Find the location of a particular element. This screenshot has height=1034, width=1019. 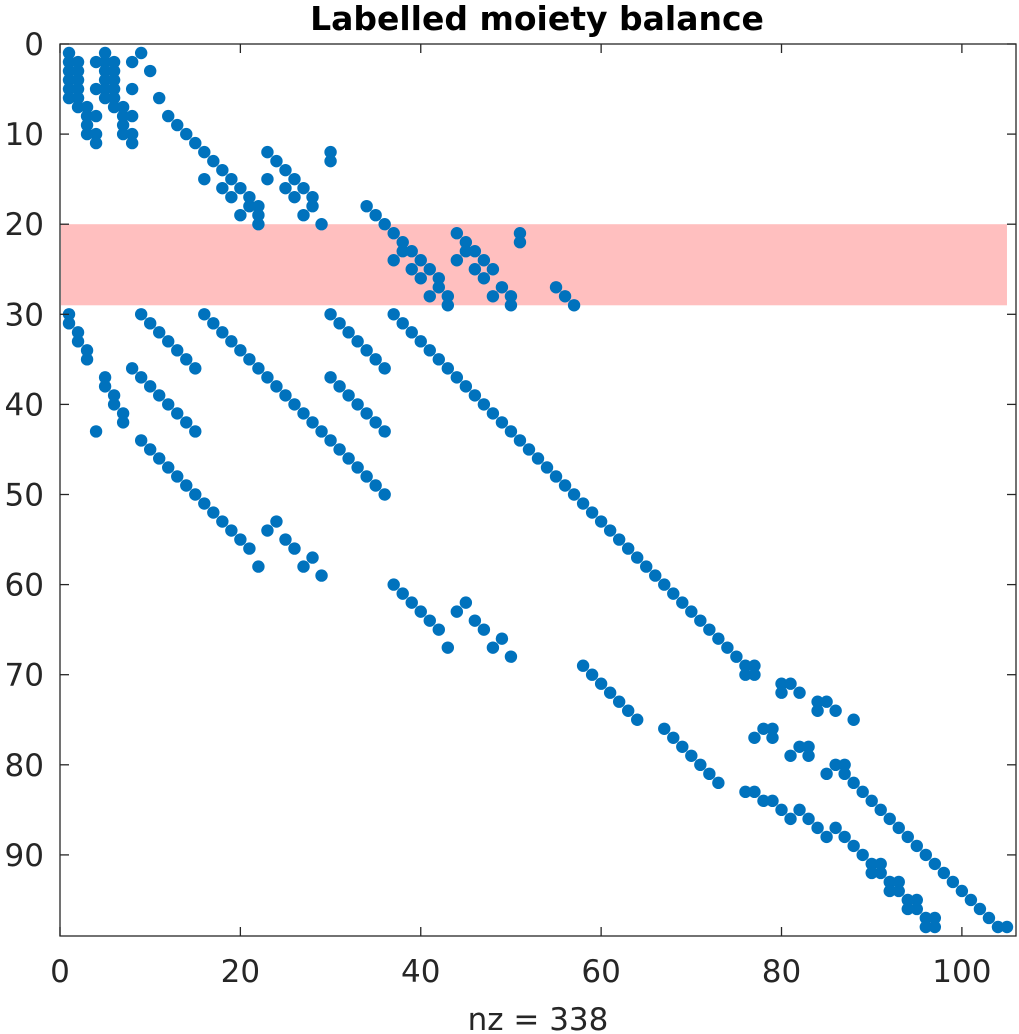

x-tick-label: 60 is located at coordinates (600, 972).